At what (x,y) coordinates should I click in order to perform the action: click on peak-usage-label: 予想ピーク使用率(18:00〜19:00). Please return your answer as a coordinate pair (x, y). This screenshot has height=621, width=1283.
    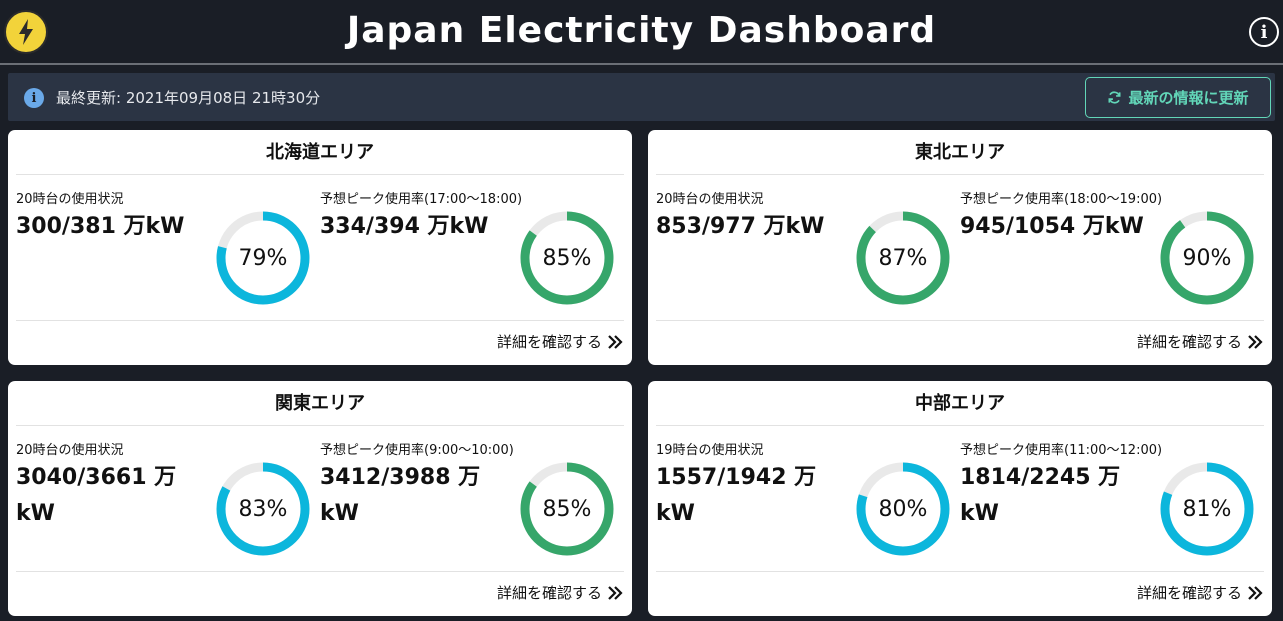
    Looking at the image, I should click on (1061, 199).